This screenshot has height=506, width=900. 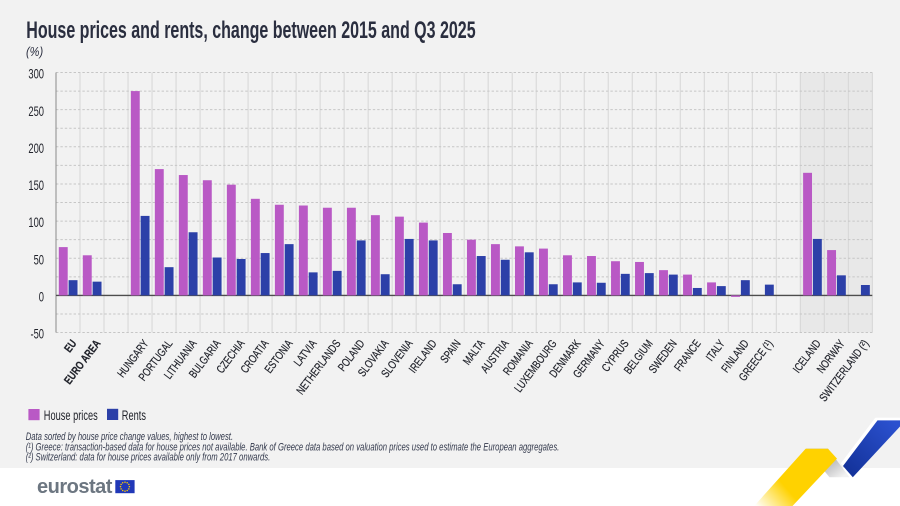 What do you see at coordinates (37, 334) in the screenshot?
I see `svg-text: -50` at bounding box center [37, 334].